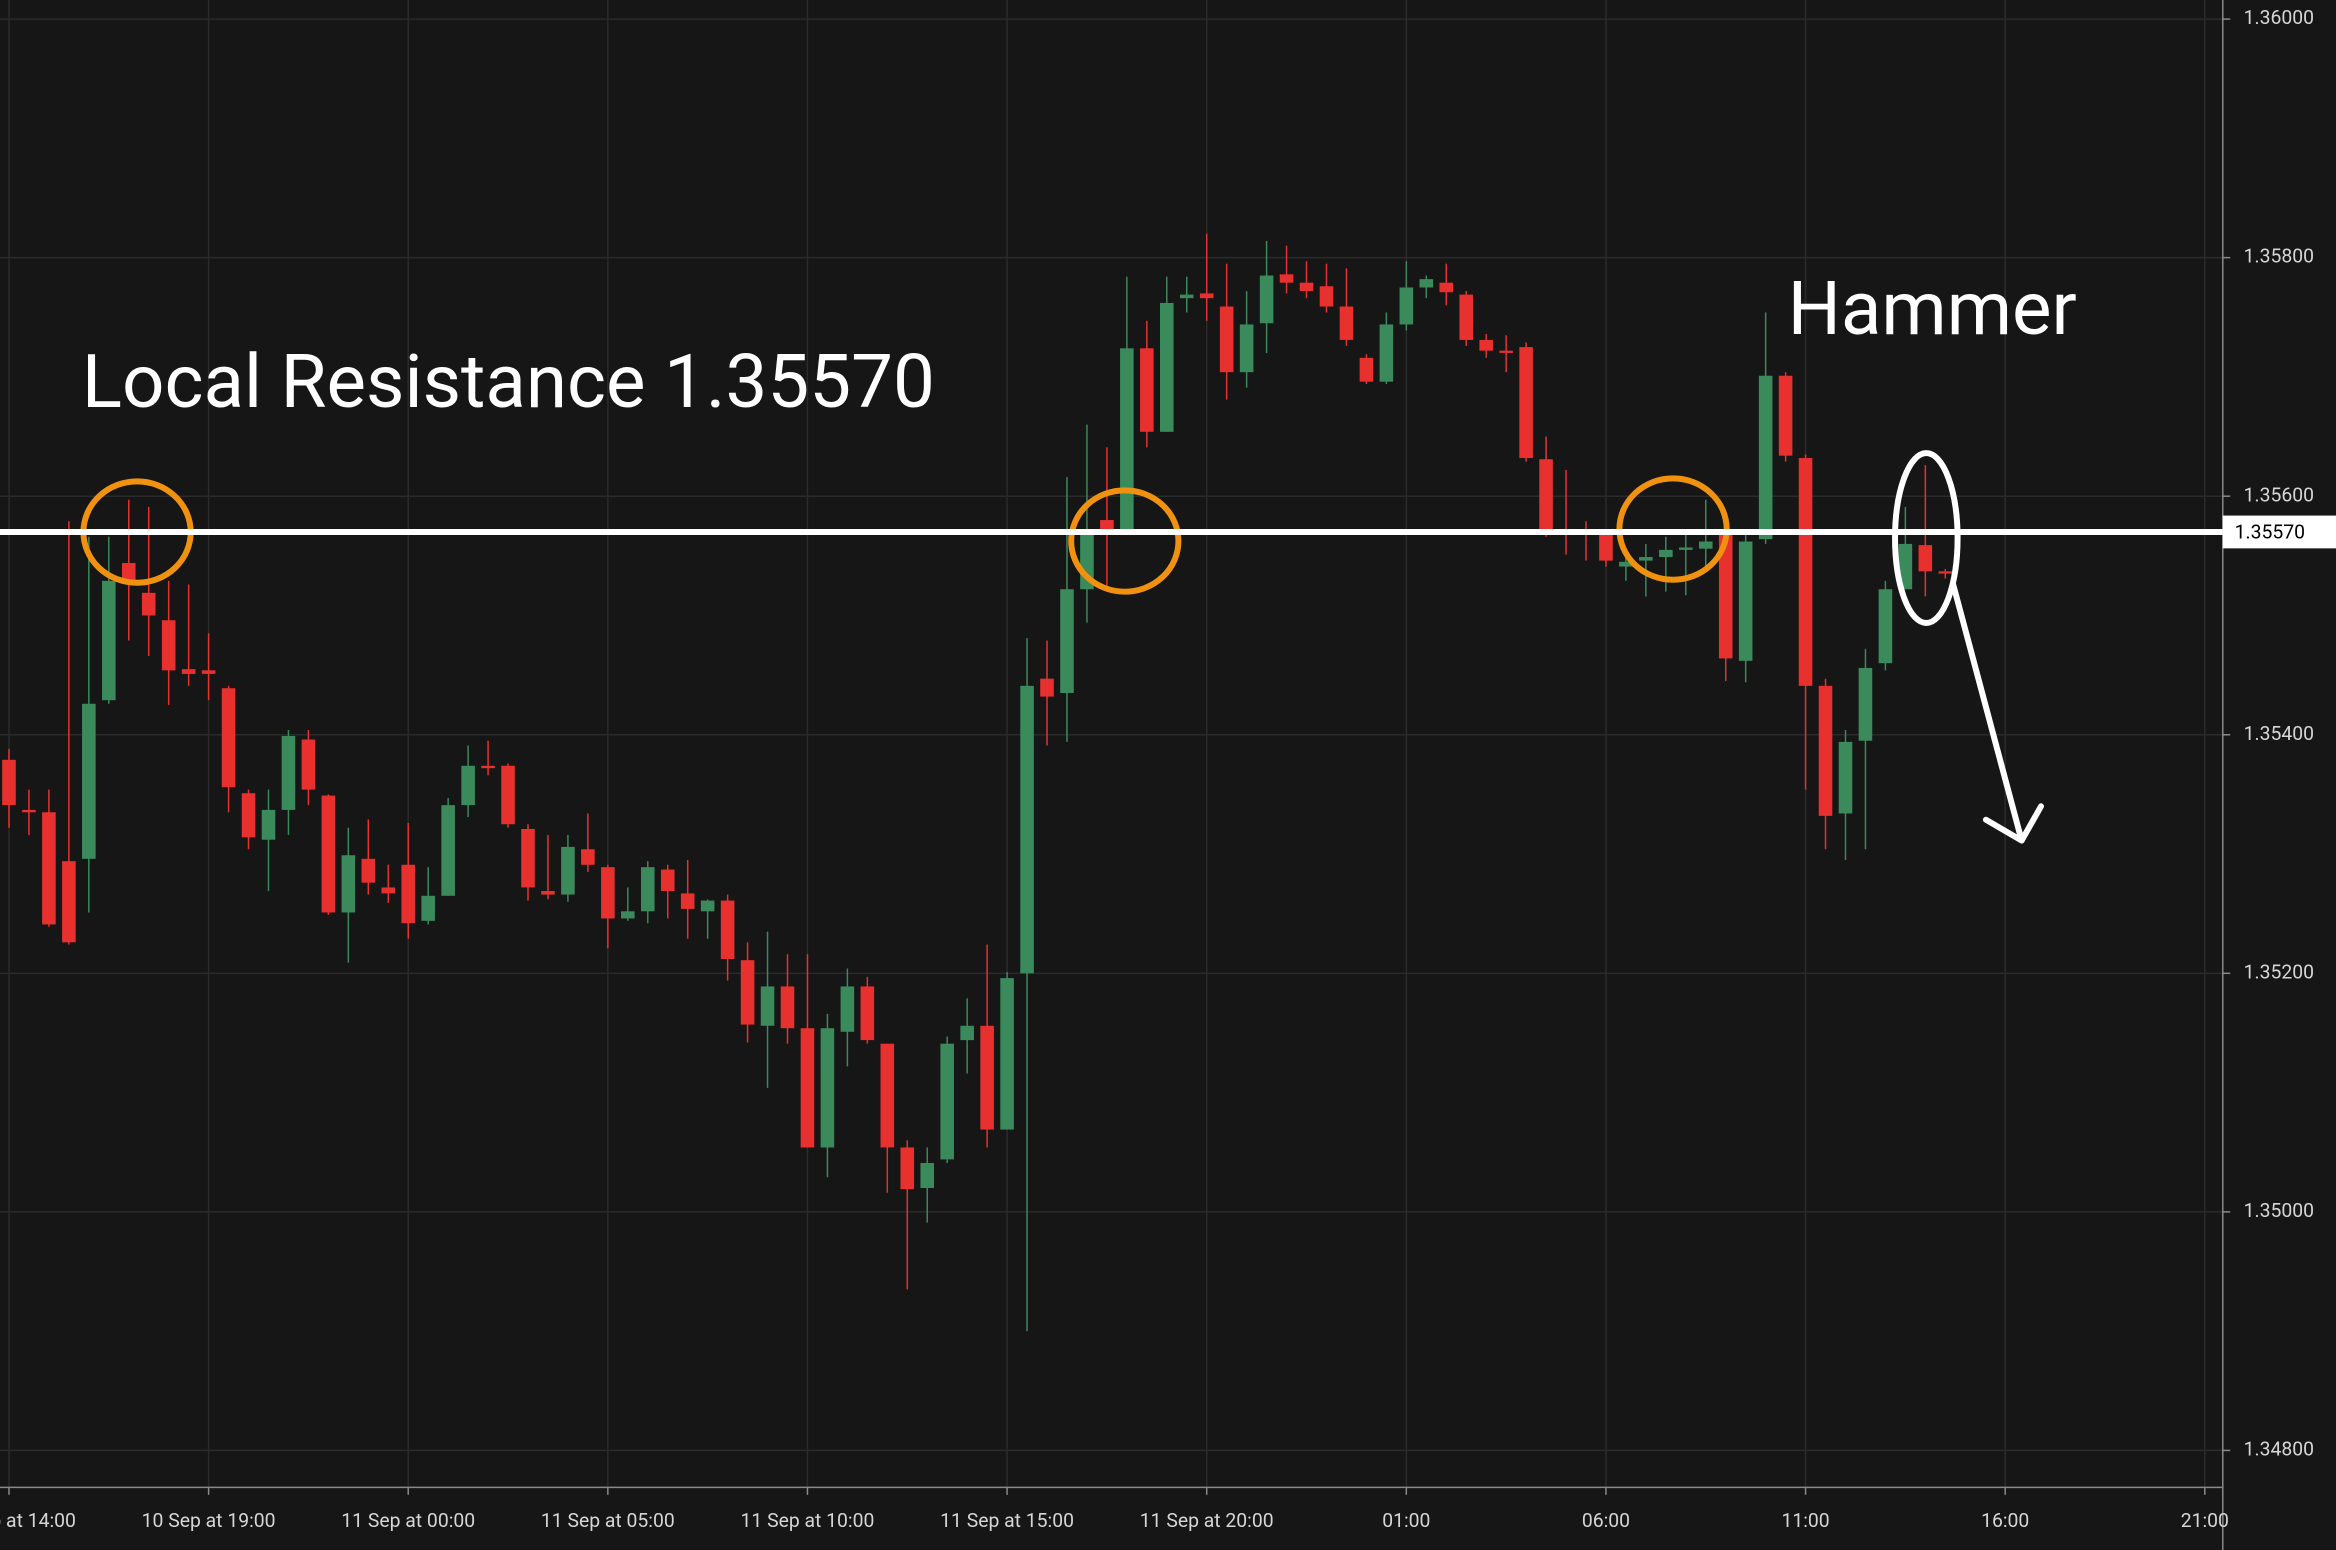  Describe the element at coordinates (209, 1520) in the screenshot. I see `x-tick-label: 10 Sep at 19:00` at that location.